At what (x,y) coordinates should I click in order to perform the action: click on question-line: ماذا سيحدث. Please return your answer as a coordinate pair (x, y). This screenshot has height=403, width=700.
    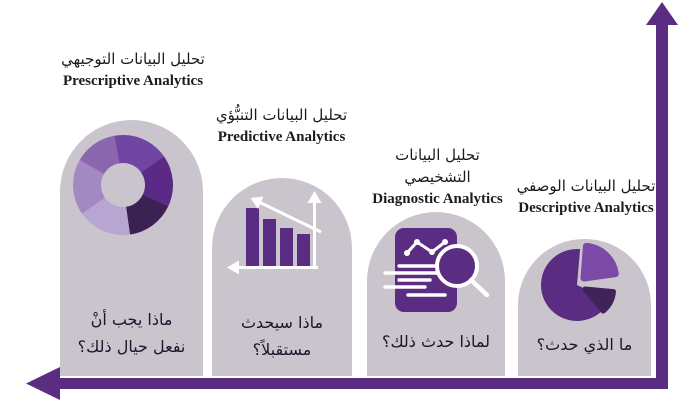
    Looking at the image, I should click on (282, 322).